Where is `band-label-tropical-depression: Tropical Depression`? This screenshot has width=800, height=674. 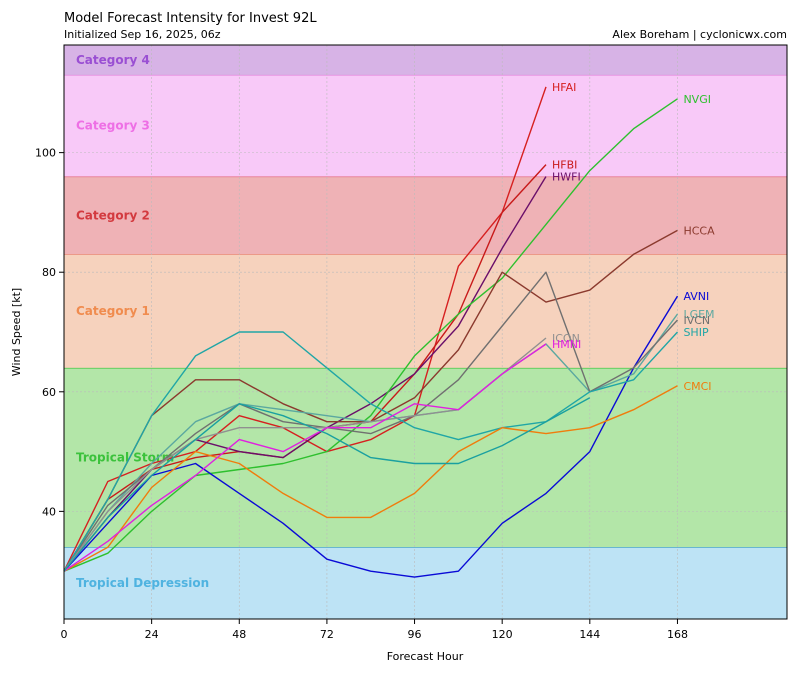 band-label-tropical-depression: Tropical Depression is located at coordinates (142, 583).